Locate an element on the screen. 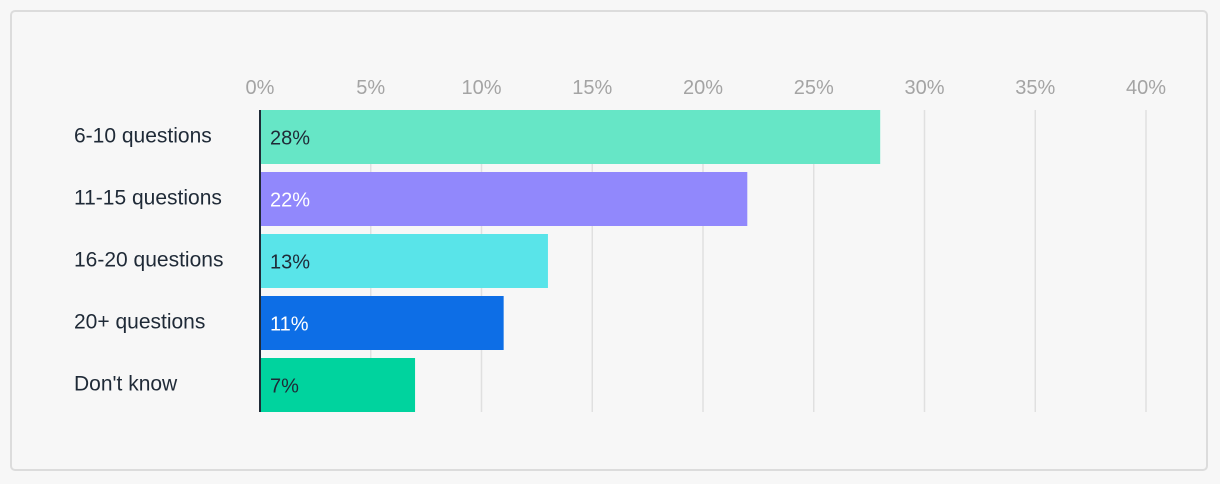  data-label: 11% is located at coordinates (289, 324).